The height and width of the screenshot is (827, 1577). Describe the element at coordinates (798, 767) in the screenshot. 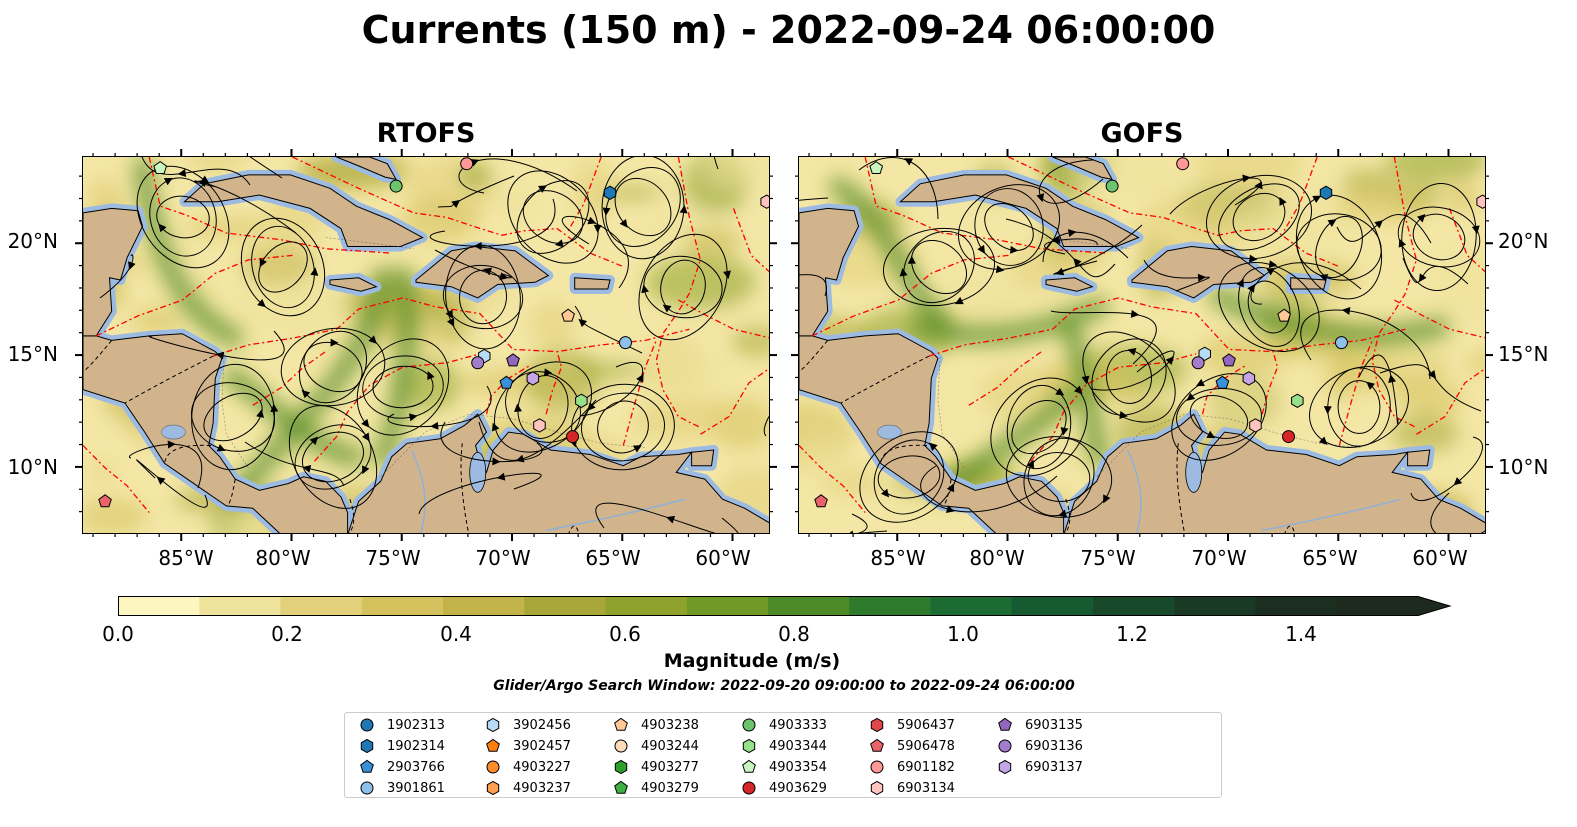

I see `legend-label: 4903354` at that location.